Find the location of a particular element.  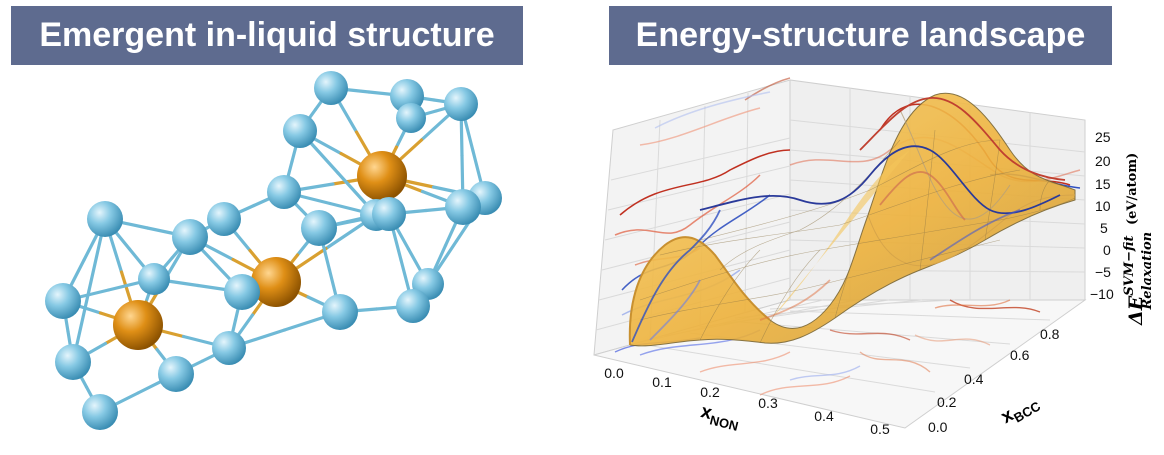

x-axis-label: xNON is located at coordinates (720, 417).